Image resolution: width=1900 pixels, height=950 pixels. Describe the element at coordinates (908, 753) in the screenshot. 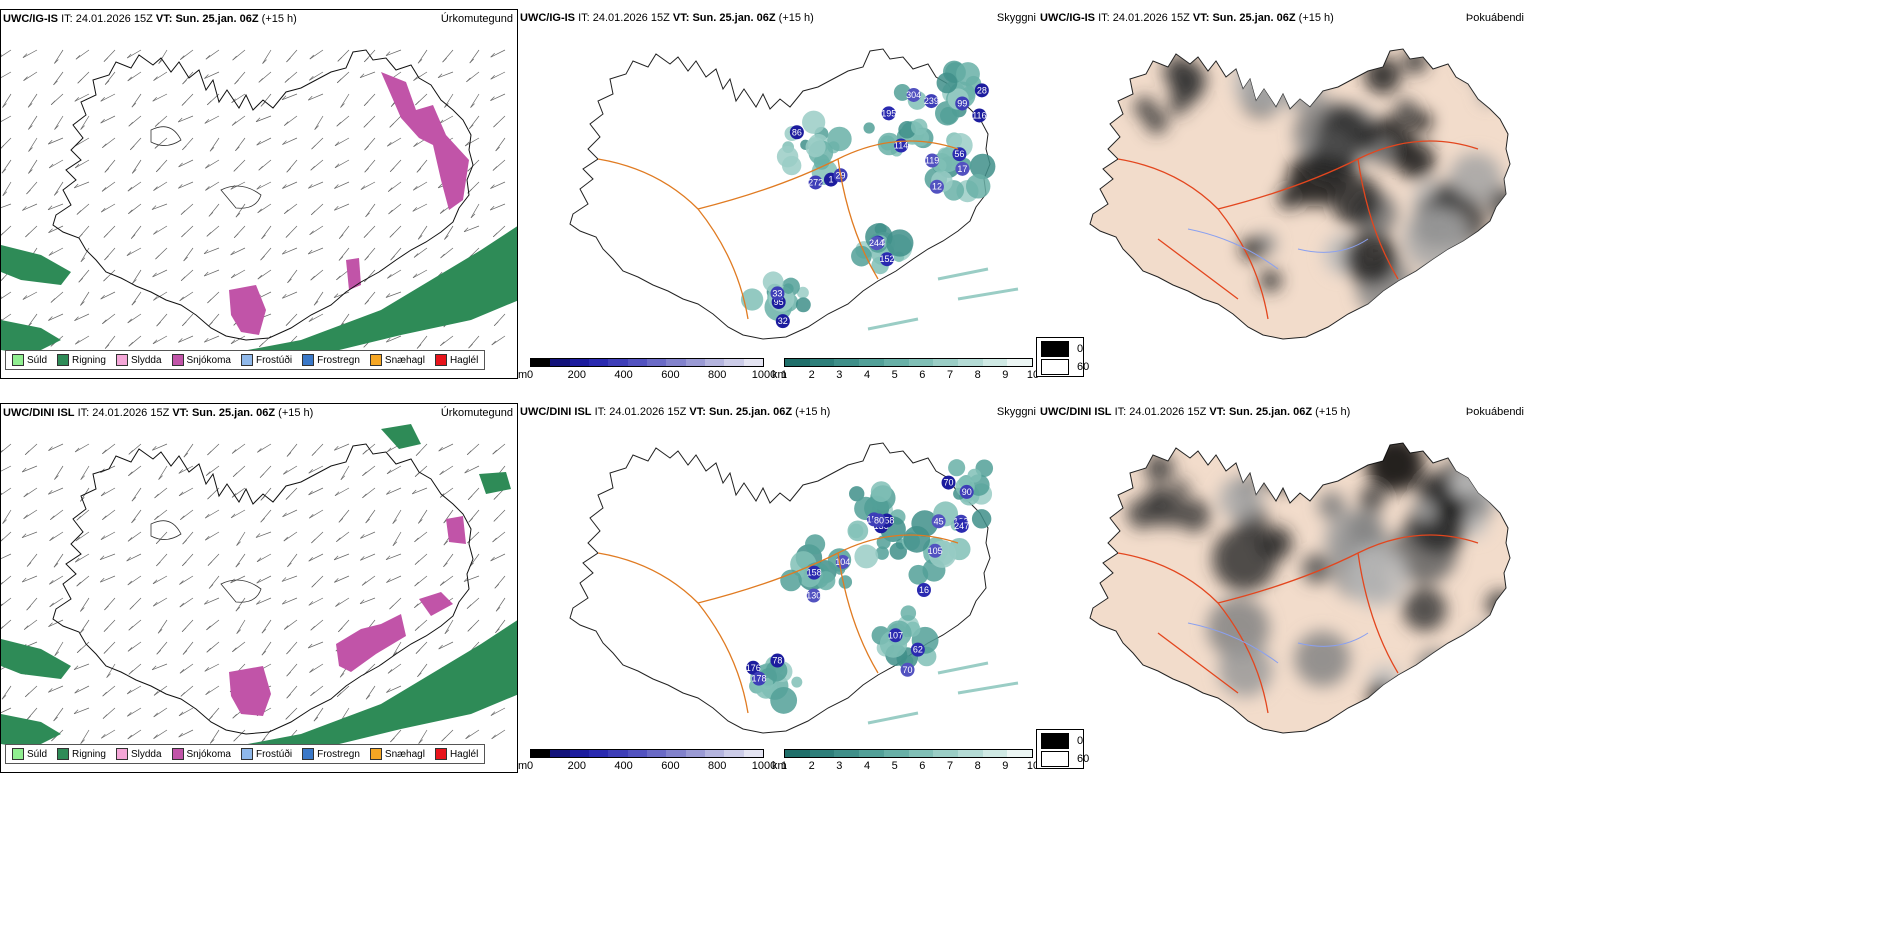

I see `colorbar-swatches` at that location.